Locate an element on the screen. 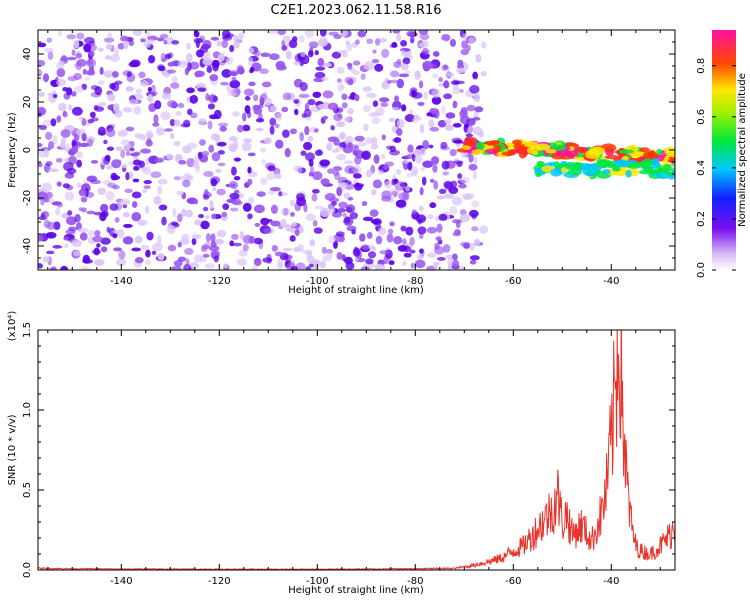 The width and height of the screenshot is (750, 600). y-tick-label: 40 is located at coordinates (27, 54).